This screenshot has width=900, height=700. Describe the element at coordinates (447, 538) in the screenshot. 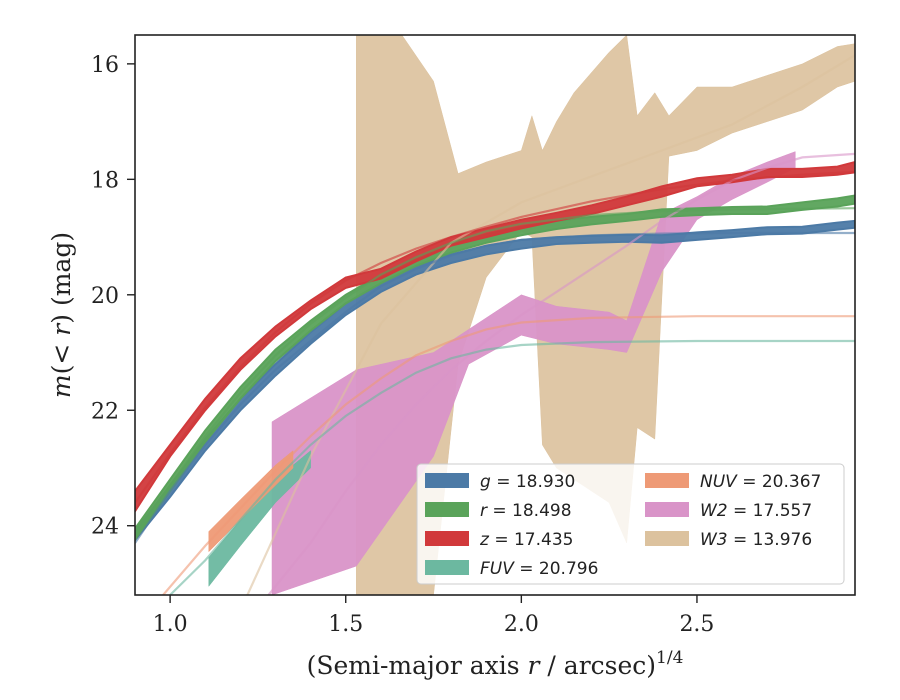

I see `legend-swatch-z` at that location.